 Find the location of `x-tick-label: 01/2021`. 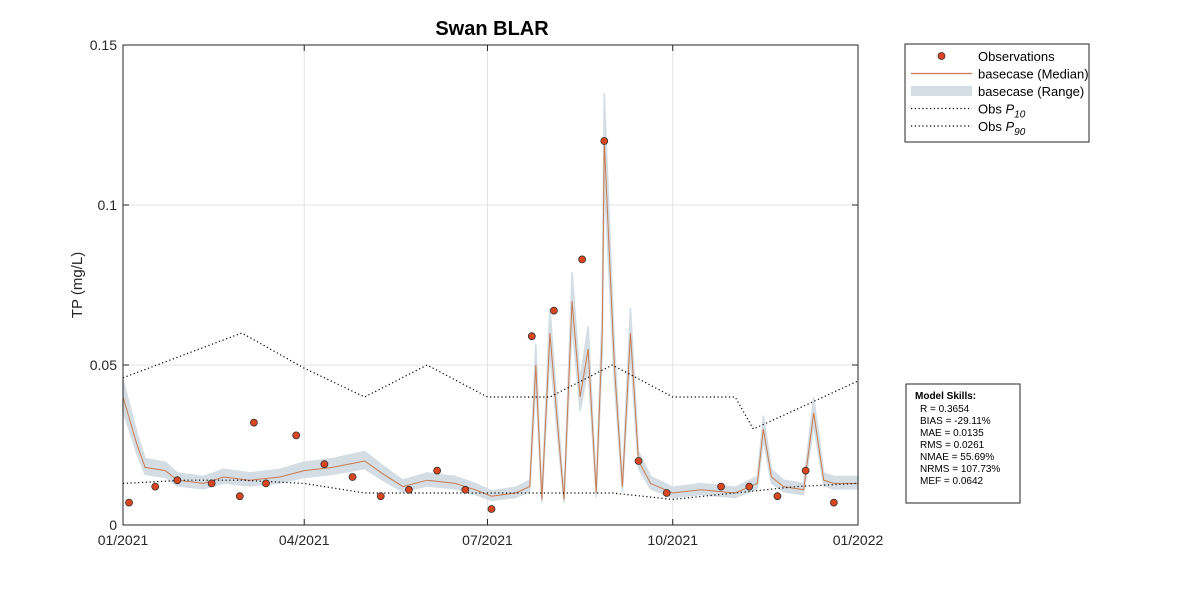

x-tick-label: 01/2021 is located at coordinates (123, 540).